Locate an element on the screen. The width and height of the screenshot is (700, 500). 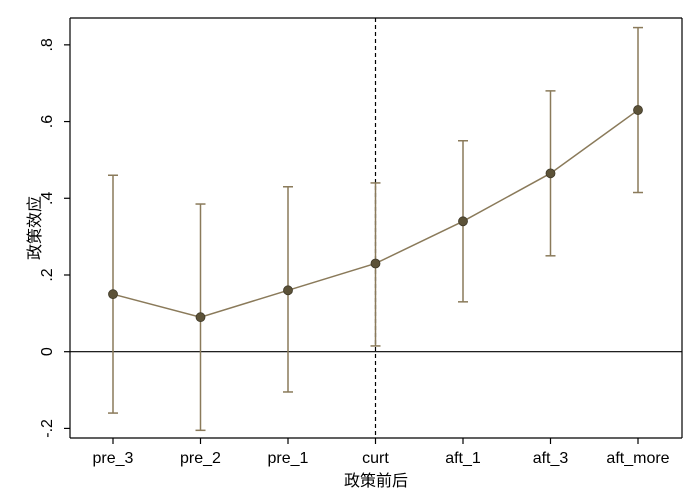
x-ticks: pre_3 pre_2 pre_1 curt aft_1 aft_3 aft_more is located at coordinates (381, 452).